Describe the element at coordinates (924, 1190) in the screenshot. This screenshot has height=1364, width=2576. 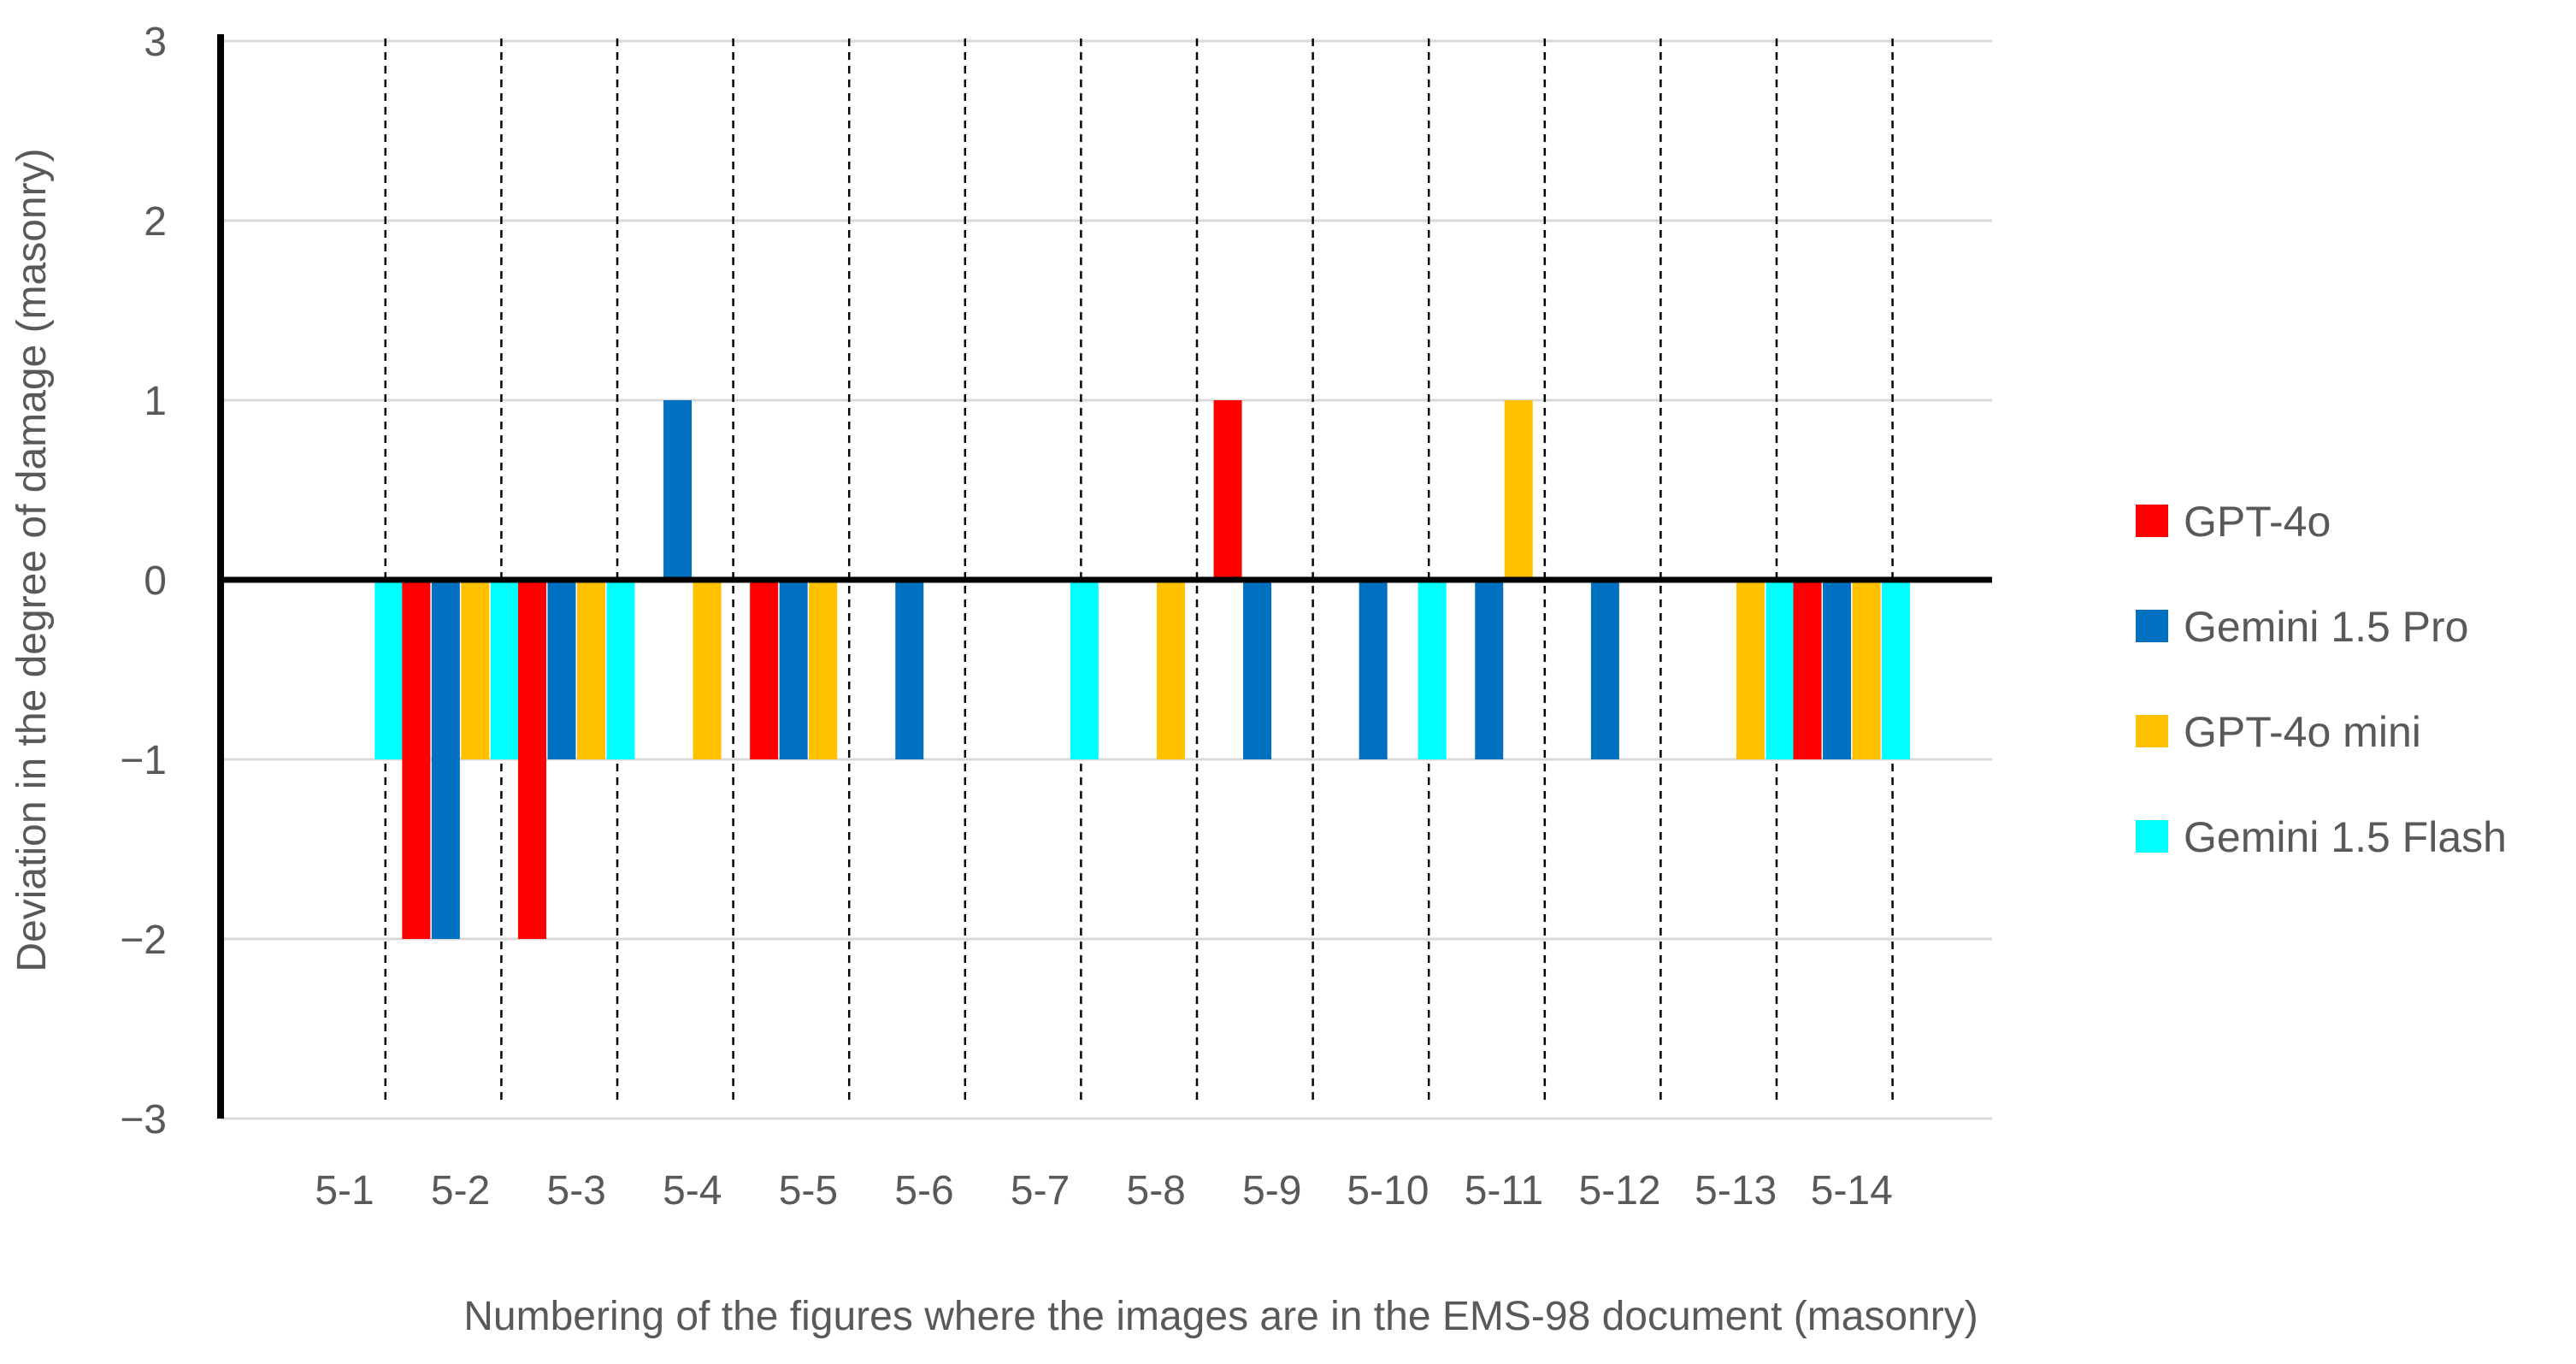
I see `x-tick-label: 5-6` at that location.